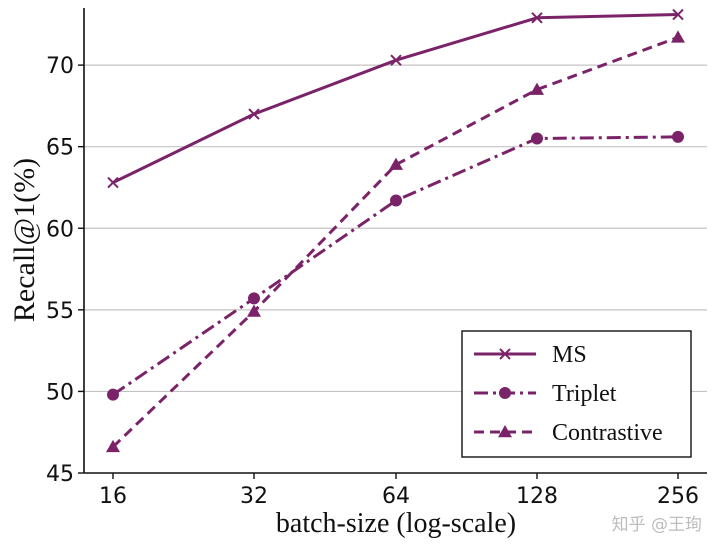  What do you see at coordinates (505, 354) in the screenshot?
I see `legend-marker-ms` at bounding box center [505, 354].